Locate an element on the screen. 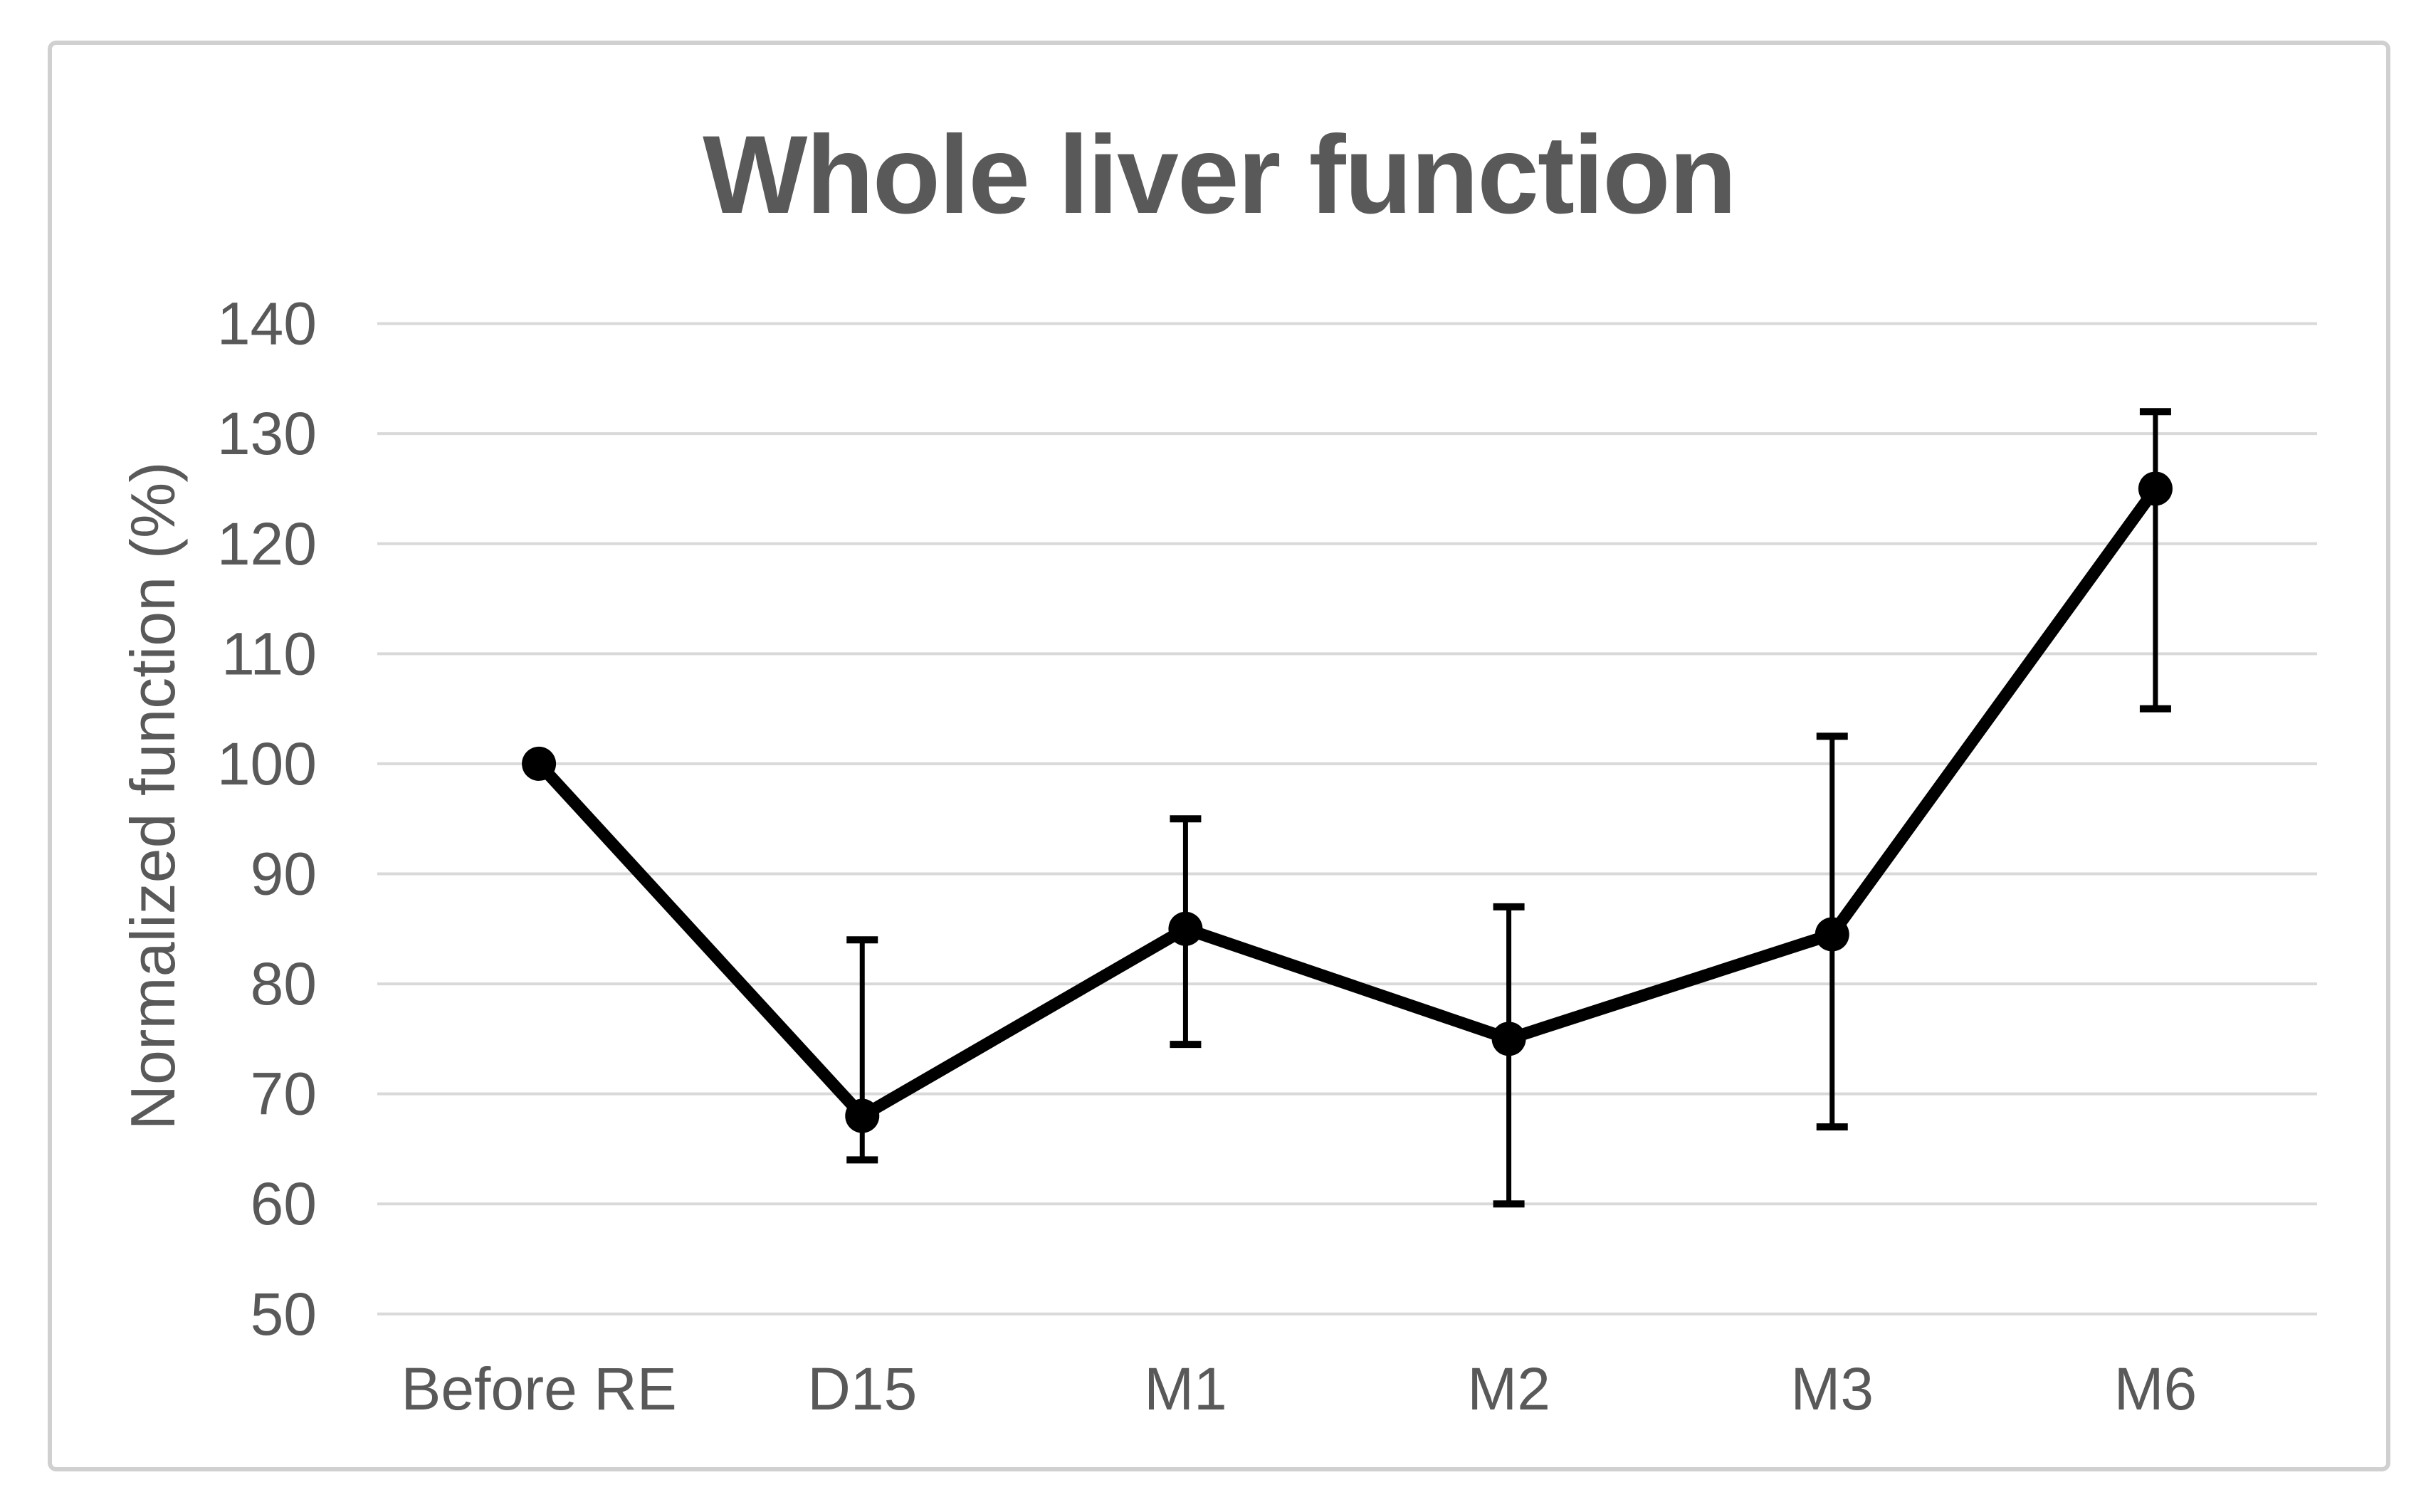 Image resolution: width=2426 pixels, height=1512 pixels. x-axis-label: M3 is located at coordinates (1832, 1388).